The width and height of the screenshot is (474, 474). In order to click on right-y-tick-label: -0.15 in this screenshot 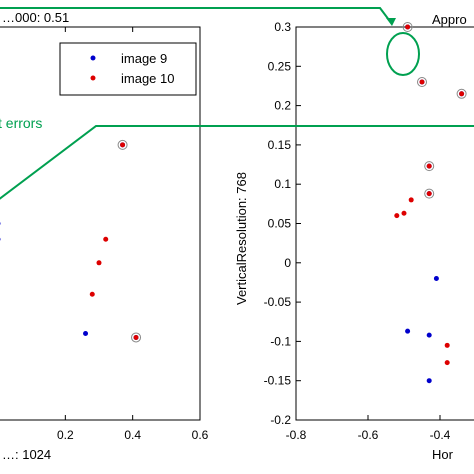, I will do `click(278, 381)`.